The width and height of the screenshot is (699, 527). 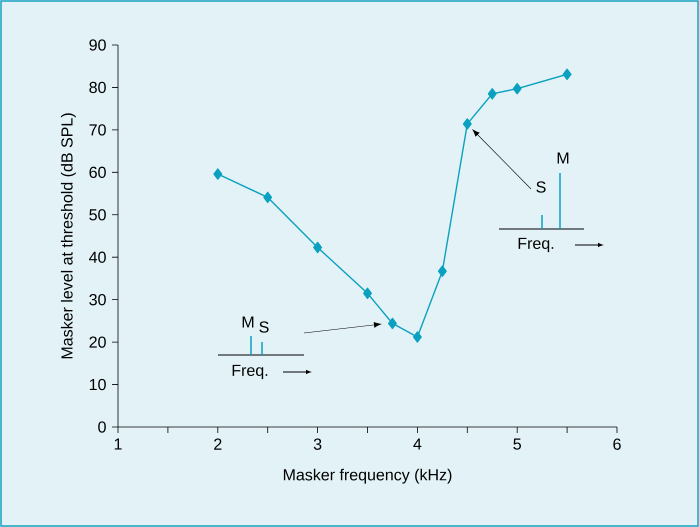 What do you see at coordinates (97, 172) in the screenshot?
I see `y-tick-label: 60` at bounding box center [97, 172].